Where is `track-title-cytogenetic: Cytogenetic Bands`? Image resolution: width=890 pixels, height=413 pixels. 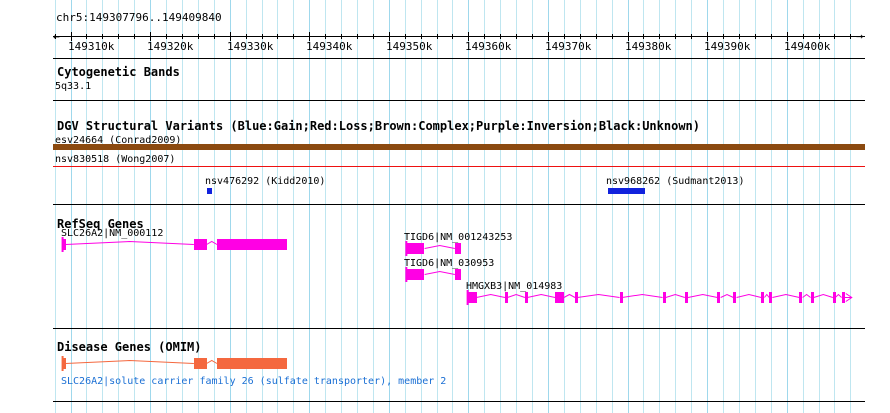 track-title-cytogenetic: Cytogenetic Bands is located at coordinates (118, 72).